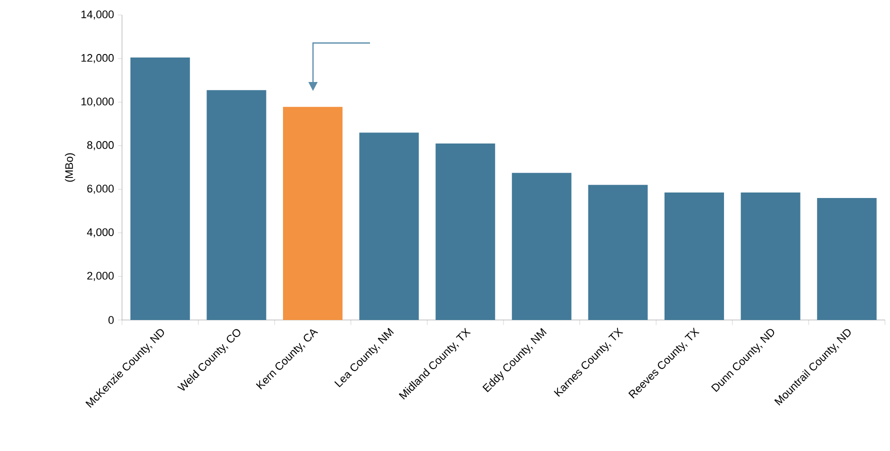  I want to click on y-tick-label: 12,000, so click(97, 59).